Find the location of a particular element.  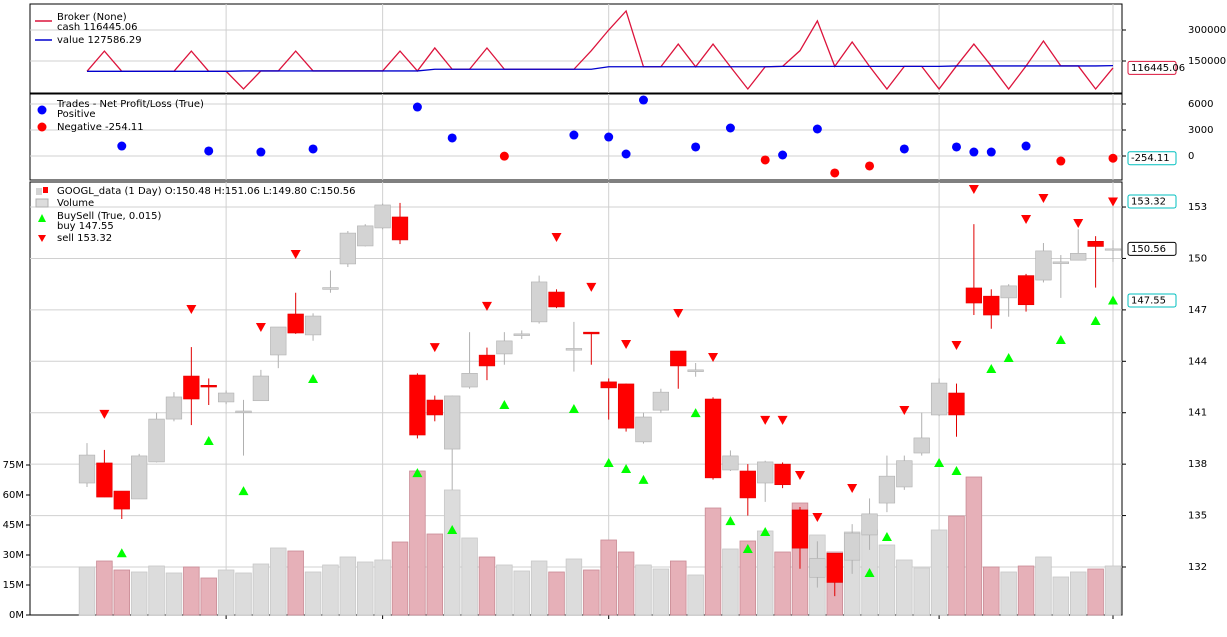

value-tag: 150.56 is located at coordinates (1148, 249).